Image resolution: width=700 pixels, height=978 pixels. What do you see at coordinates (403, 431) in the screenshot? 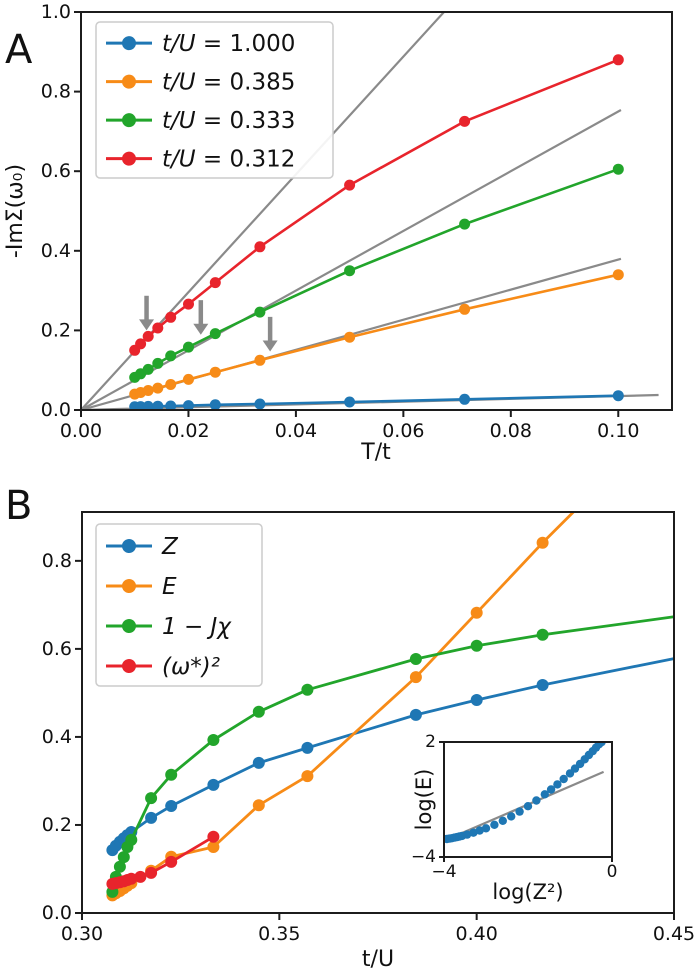
I see `x-tick-label: 0.06` at bounding box center [403, 431].